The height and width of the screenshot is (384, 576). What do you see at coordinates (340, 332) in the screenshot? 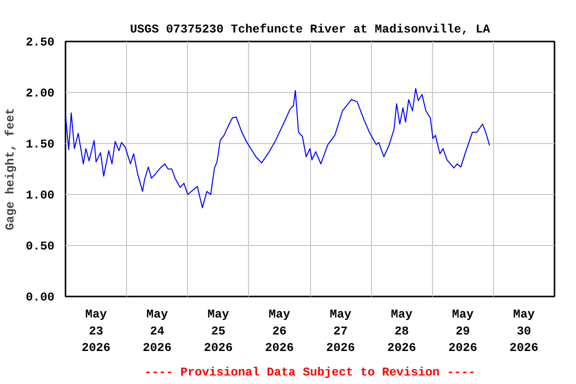
I see `x-tick-label: May 27 2026` at bounding box center [340, 332].